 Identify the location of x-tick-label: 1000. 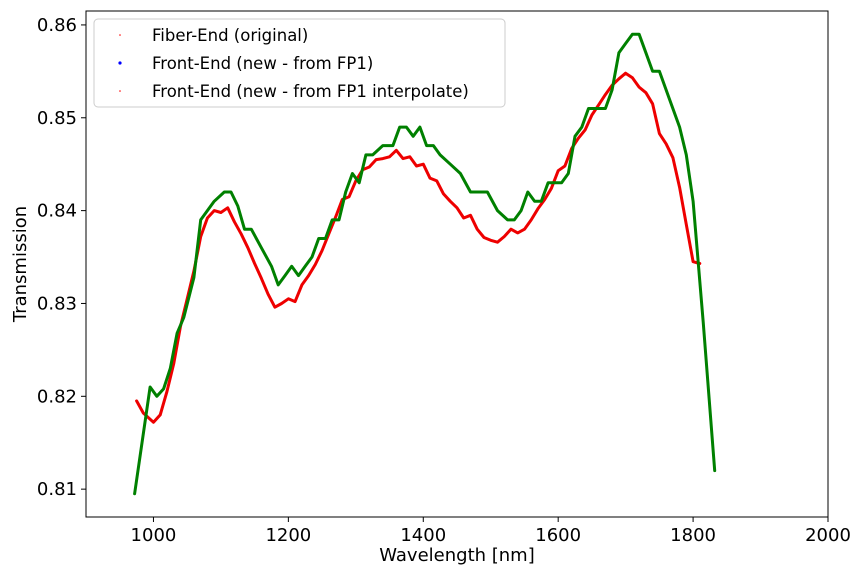
(154, 535).